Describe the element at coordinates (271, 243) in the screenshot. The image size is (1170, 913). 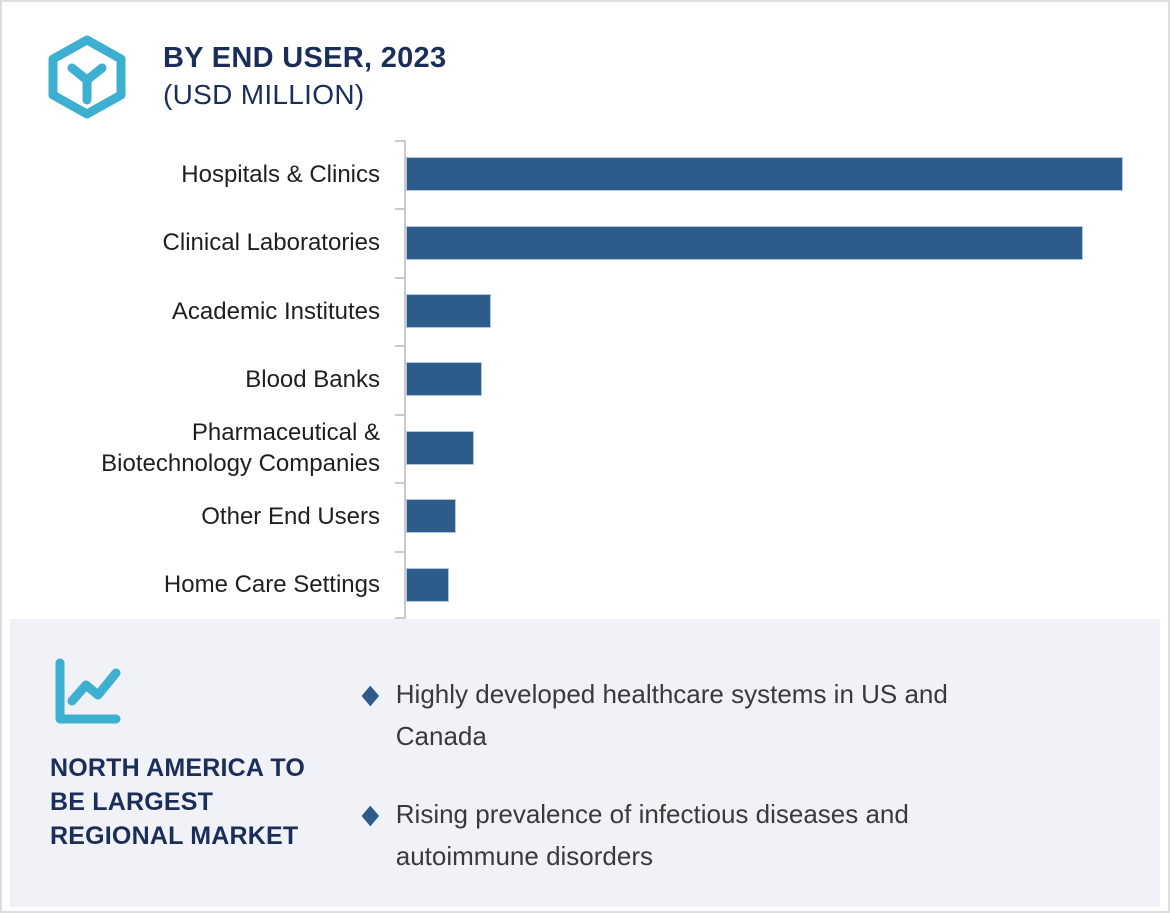
I see `category-label: Clinical Laboratories` at that location.